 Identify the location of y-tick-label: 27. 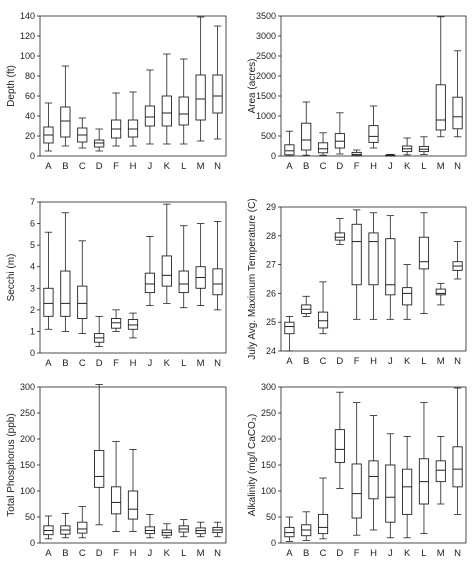
(271, 265).